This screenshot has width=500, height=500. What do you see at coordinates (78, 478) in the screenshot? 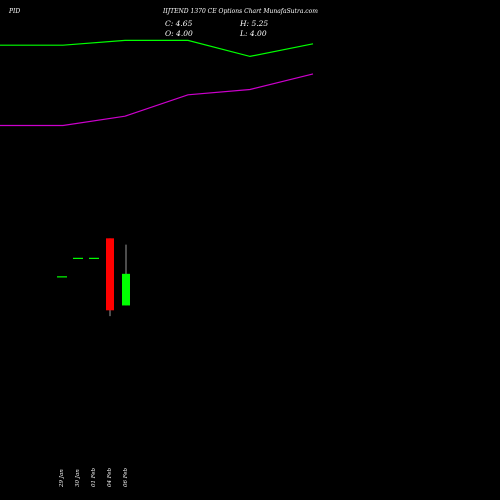
I see `x-tick-label: 30 Jan` at bounding box center [78, 478].